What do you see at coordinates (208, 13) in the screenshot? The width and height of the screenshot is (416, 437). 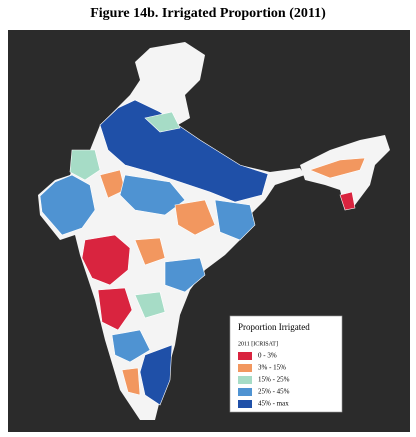 I see `figure-title: Figure 14b. Irrigated Proportion (2011)` at bounding box center [208, 13].